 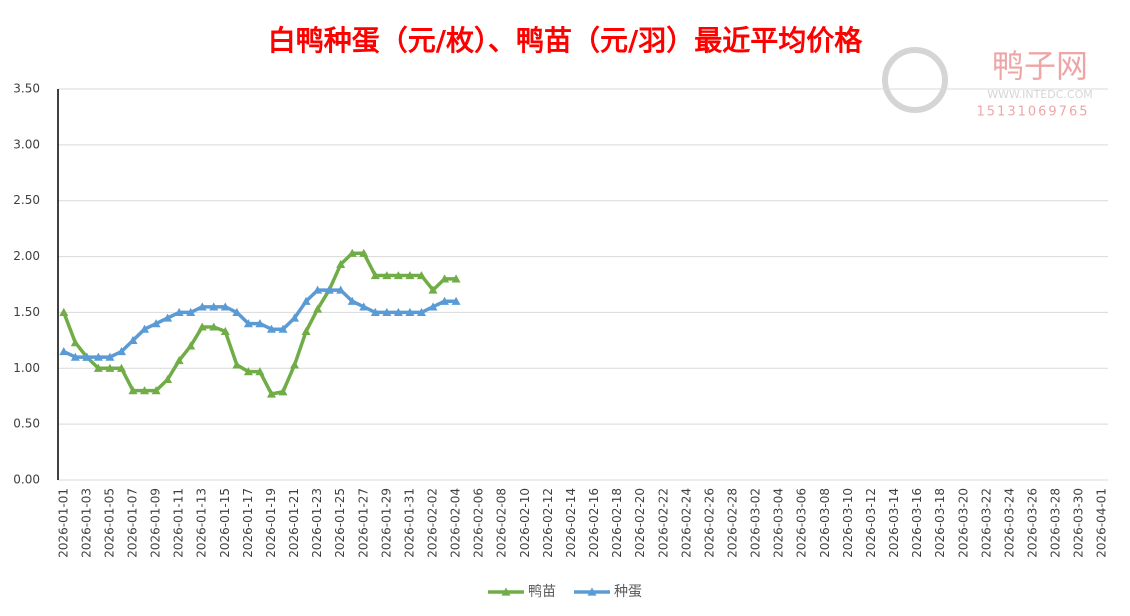 I want to click on x-tick-label: 2026-03-14, so click(x=894, y=523).